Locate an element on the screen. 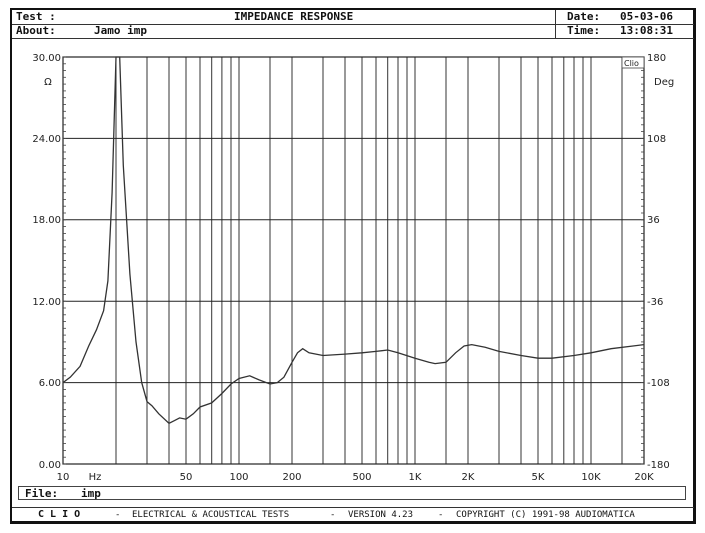  clio-badge is located at coordinates (633, 62).